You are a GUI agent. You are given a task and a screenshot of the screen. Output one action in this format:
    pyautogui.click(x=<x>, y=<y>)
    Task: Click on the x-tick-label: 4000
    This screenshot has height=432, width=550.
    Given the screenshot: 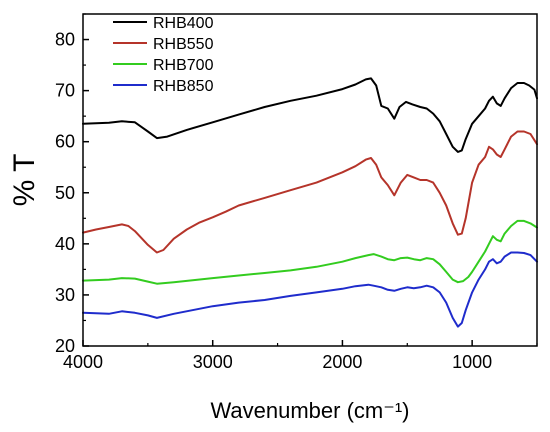 What is the action you would take?
    pyautogui.click(x=83, y=362)
    